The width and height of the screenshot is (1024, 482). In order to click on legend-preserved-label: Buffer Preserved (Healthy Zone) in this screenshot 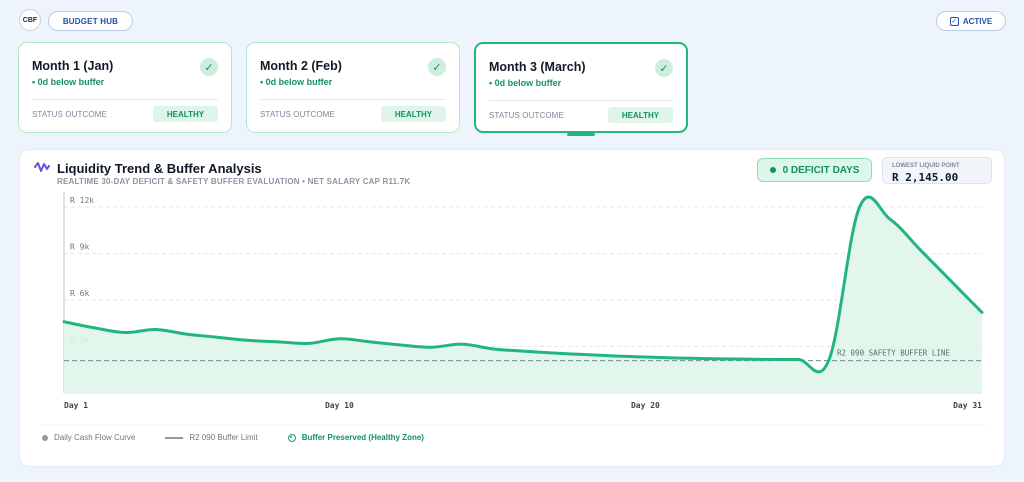, I will do `click(362, 437)`.